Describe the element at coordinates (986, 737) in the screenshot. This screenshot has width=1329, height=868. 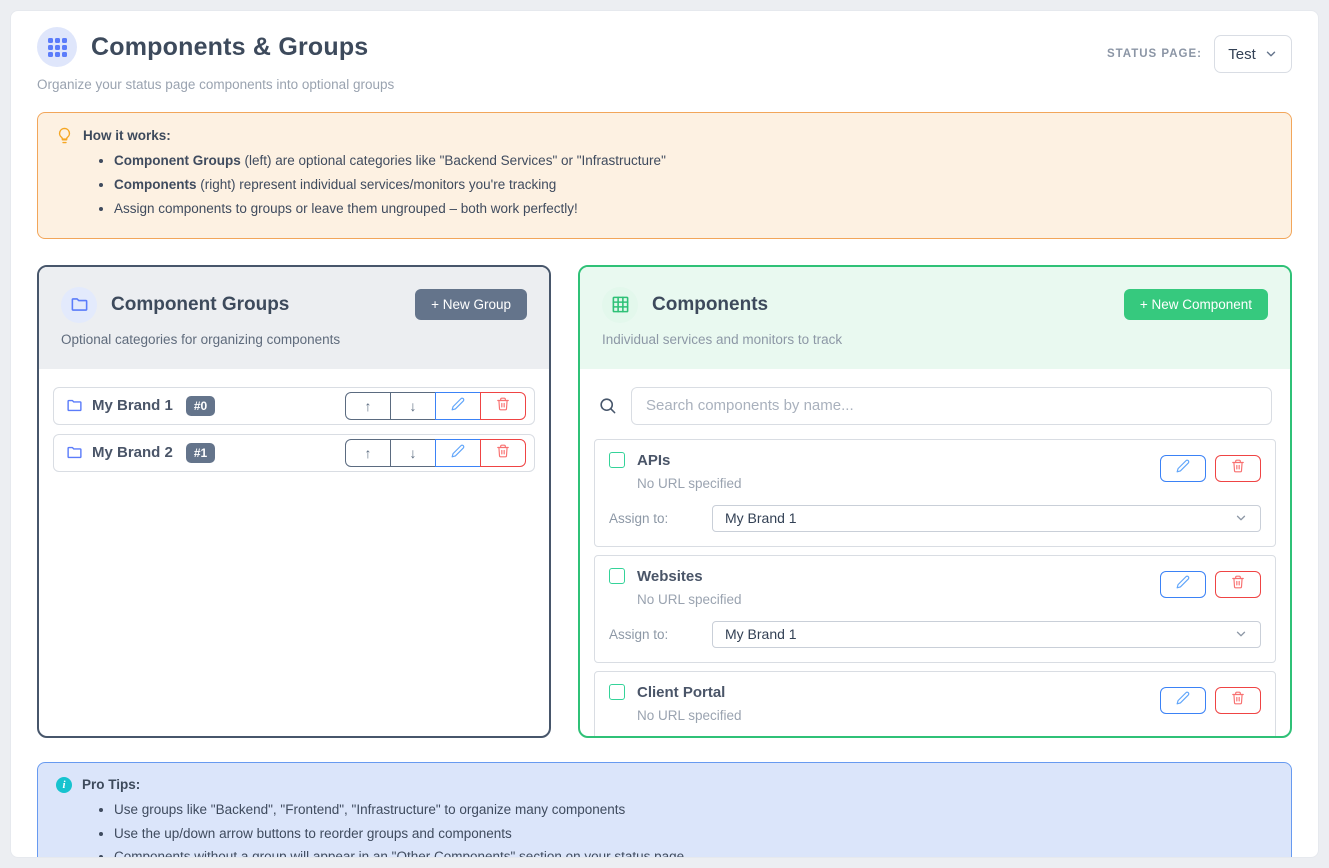
I see `assign-group-select: My Brand 2` at that location.